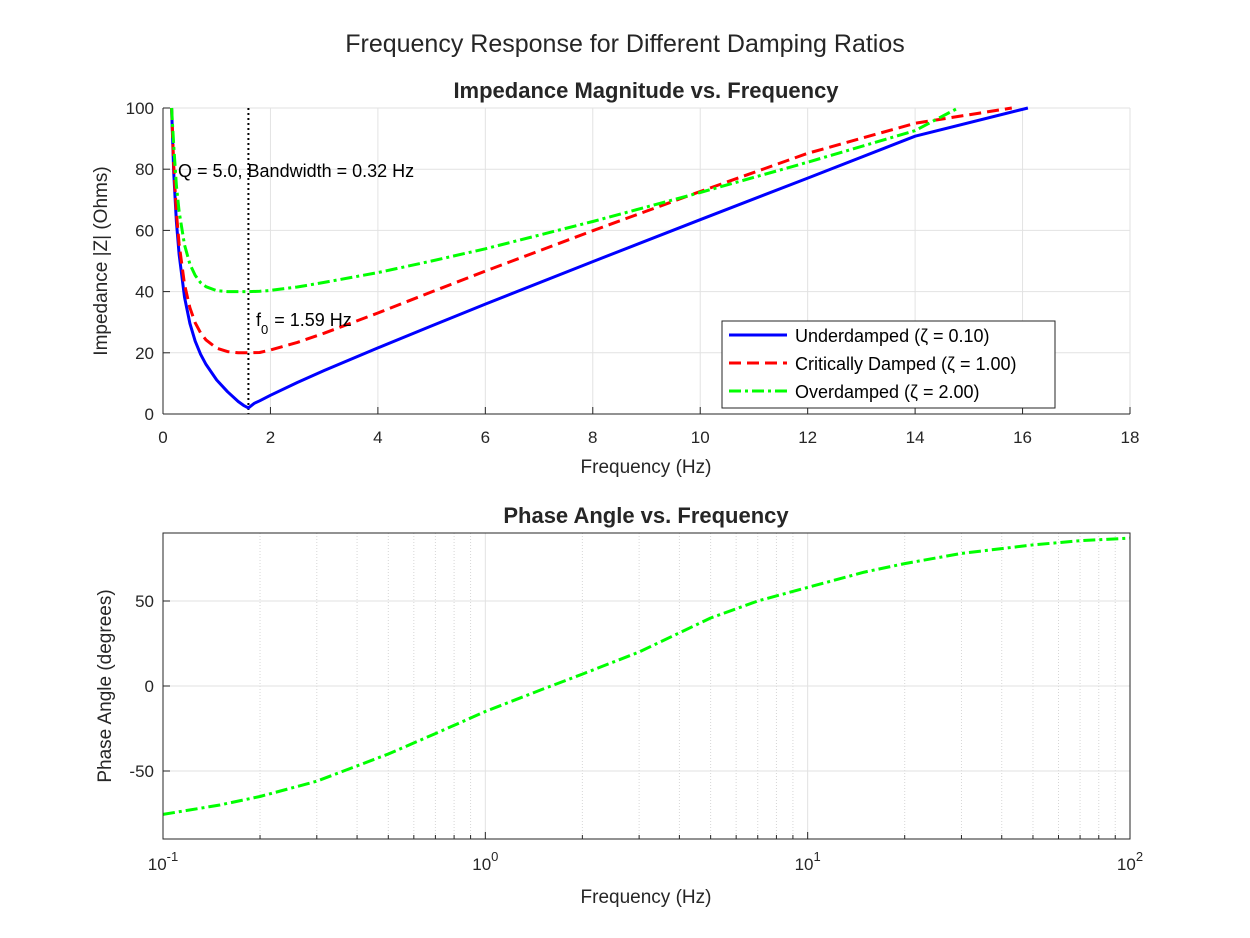 The image size is (1250, 938). I want to click on tick-exponent: 1, so click(817, 856).